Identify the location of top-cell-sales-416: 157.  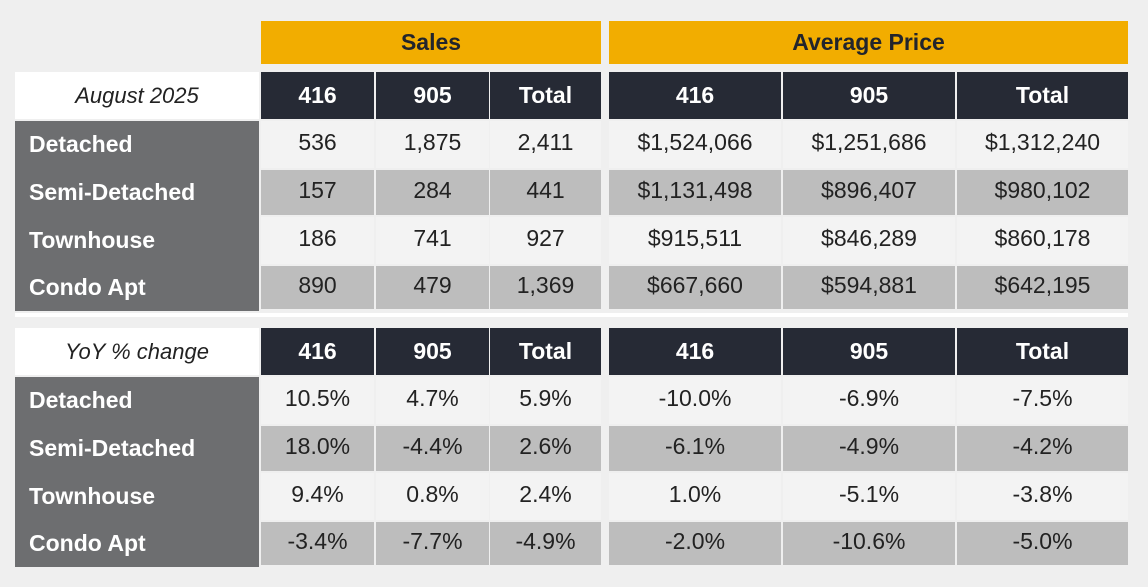
(317, 192).